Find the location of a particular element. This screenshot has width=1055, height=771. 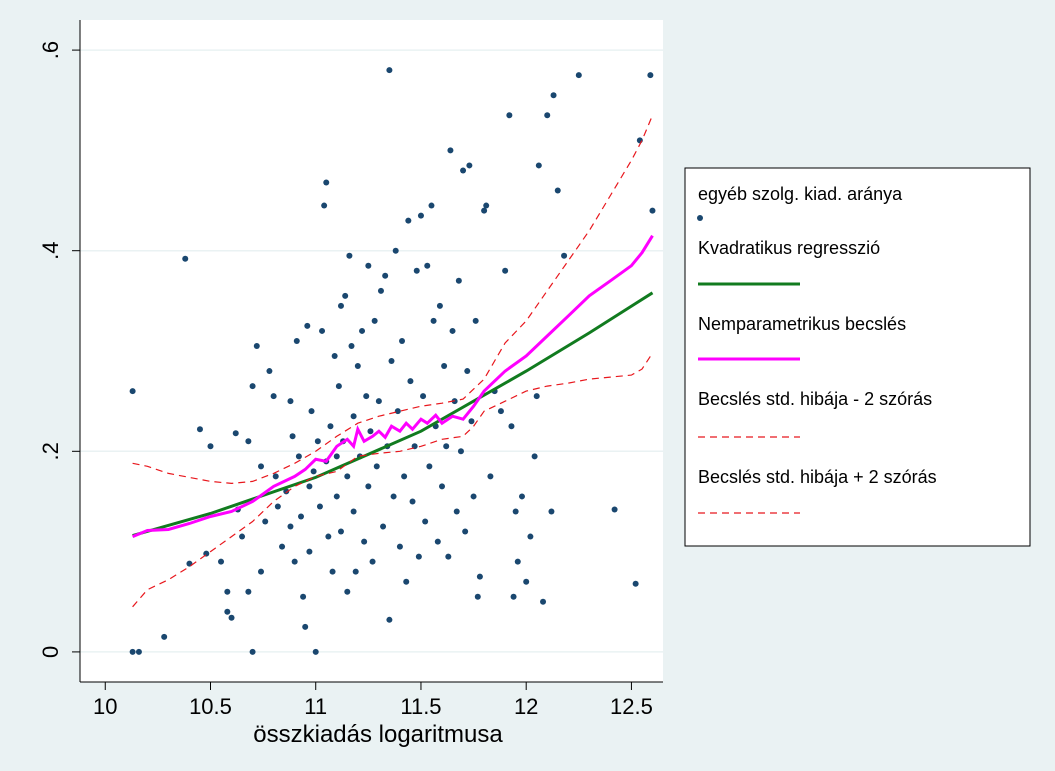

y-tick-label-1: .2 is located at coordinates (50, 451).